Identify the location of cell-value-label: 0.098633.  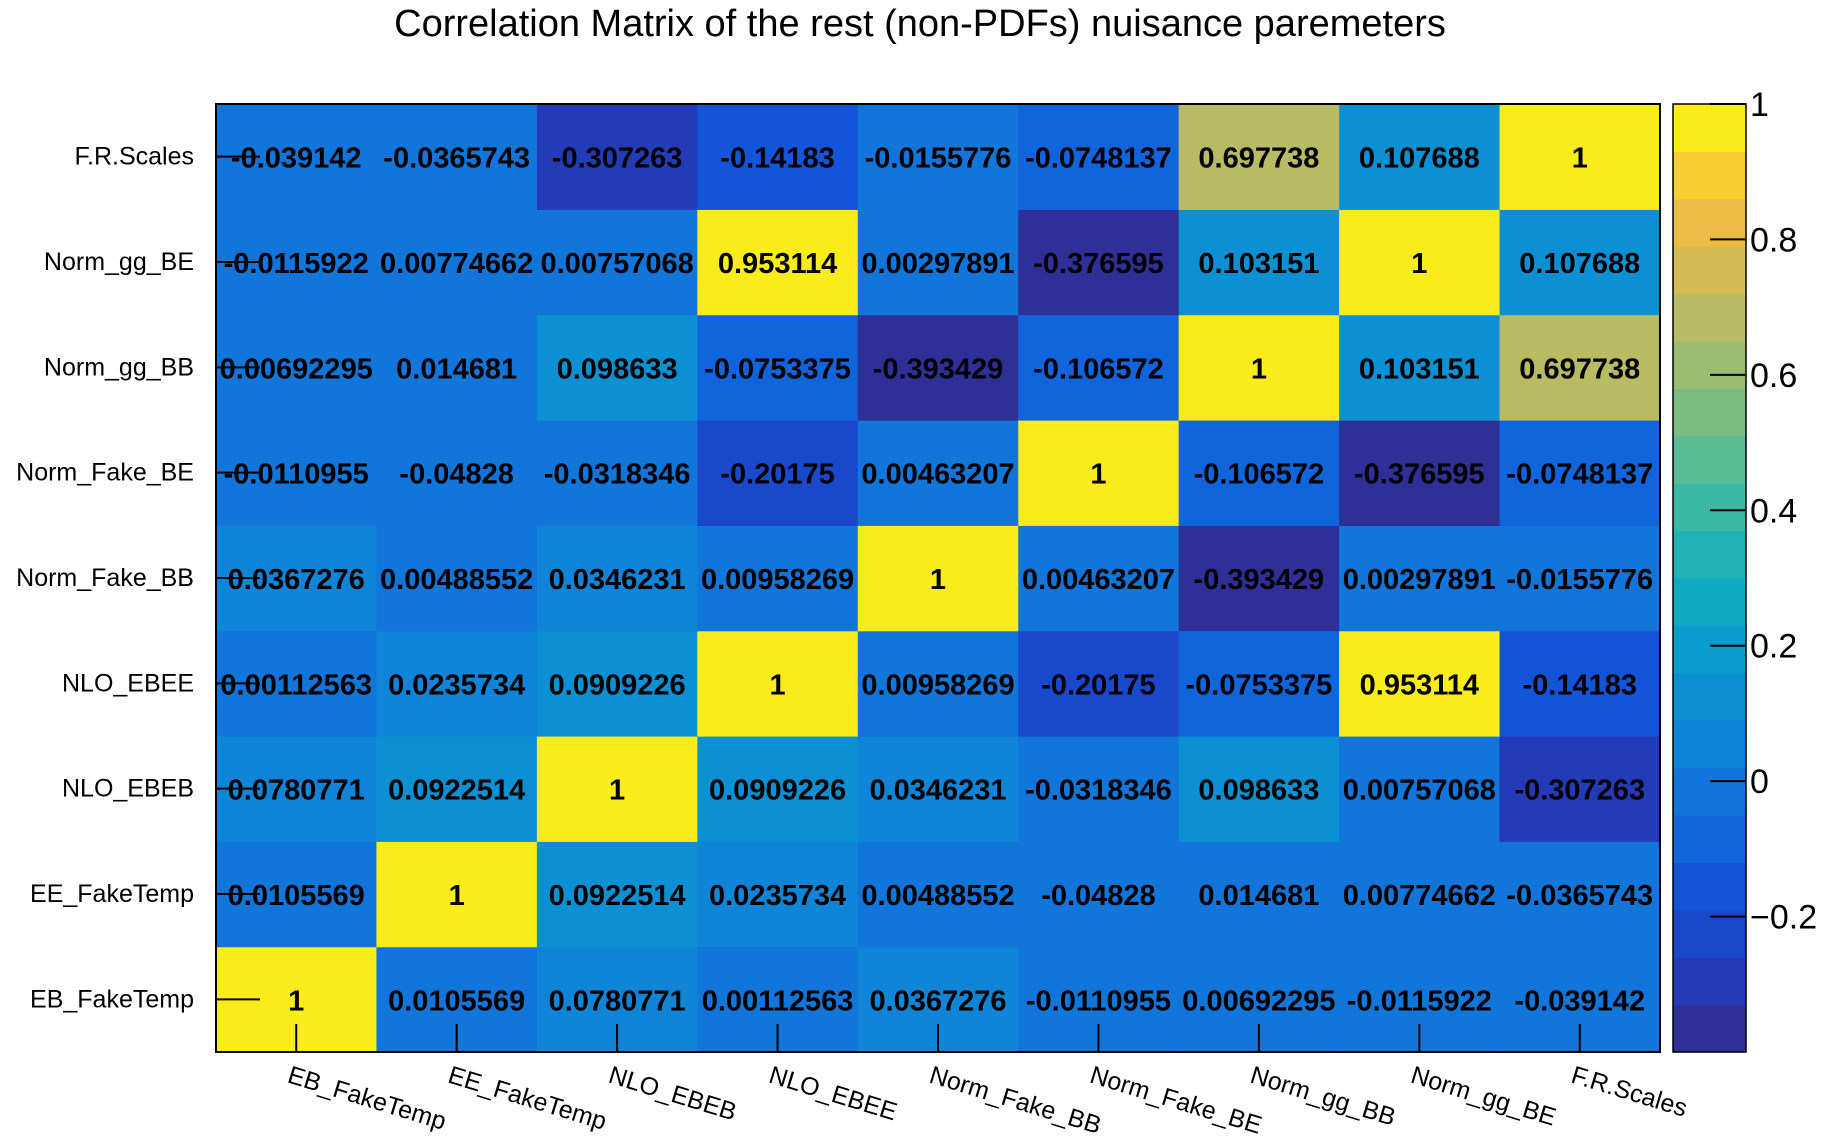
(617, 369).